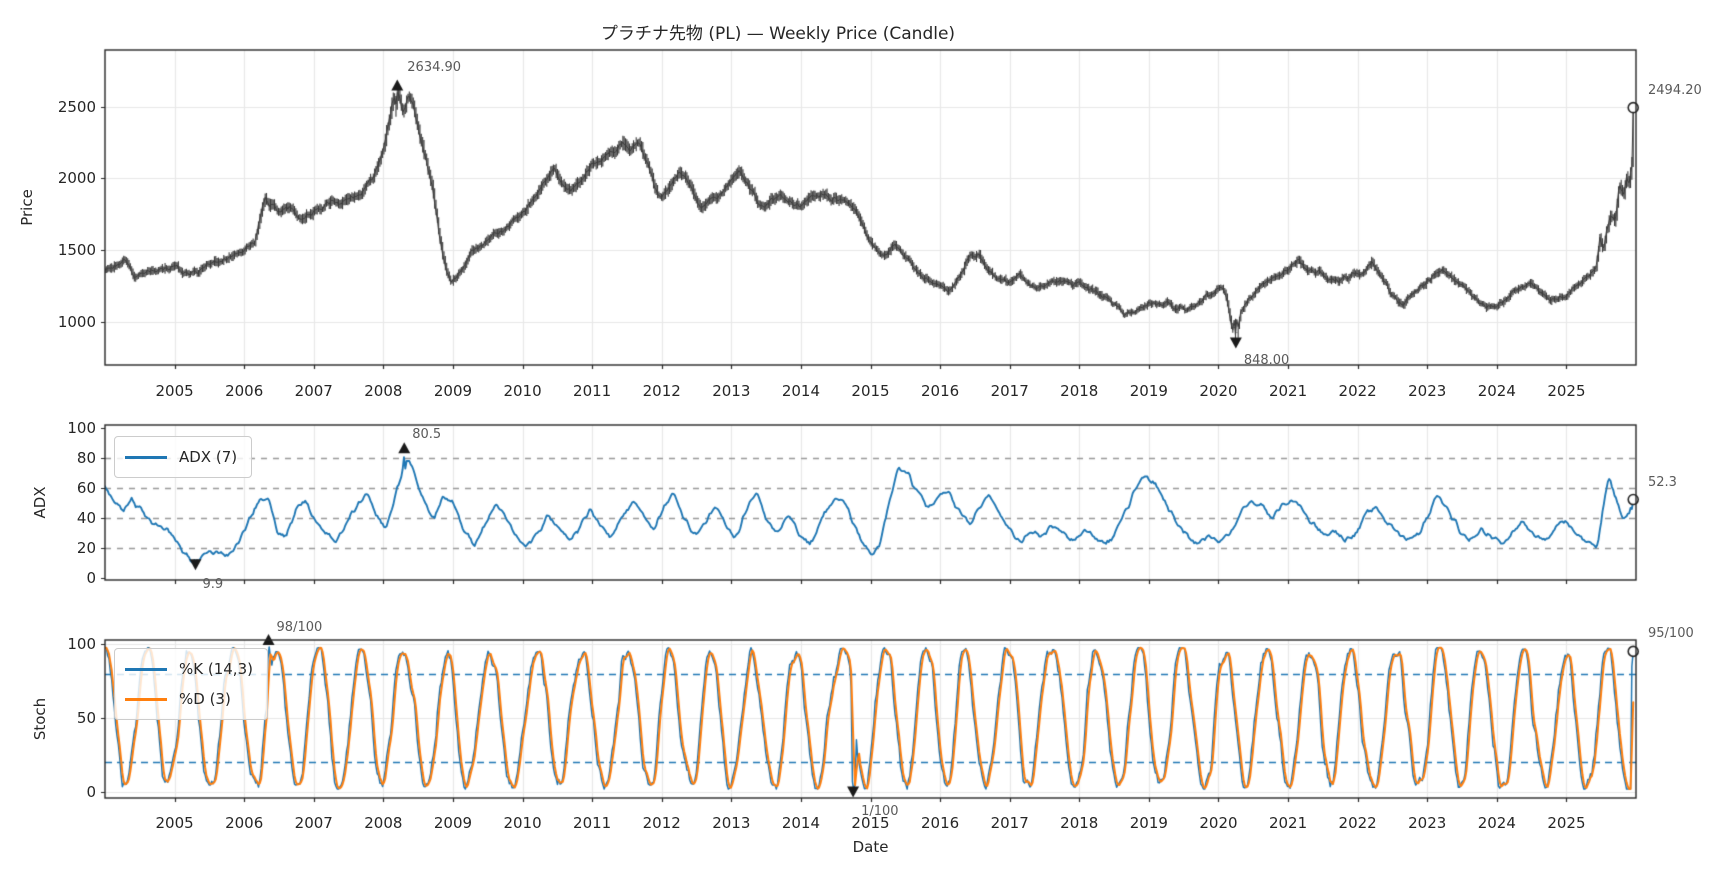 The height and width of the screenshot is (878, 1728). Describe the element at coordinates (76, 178) in the screenshot. I see `price-y-tick-label: 2000` at that location.